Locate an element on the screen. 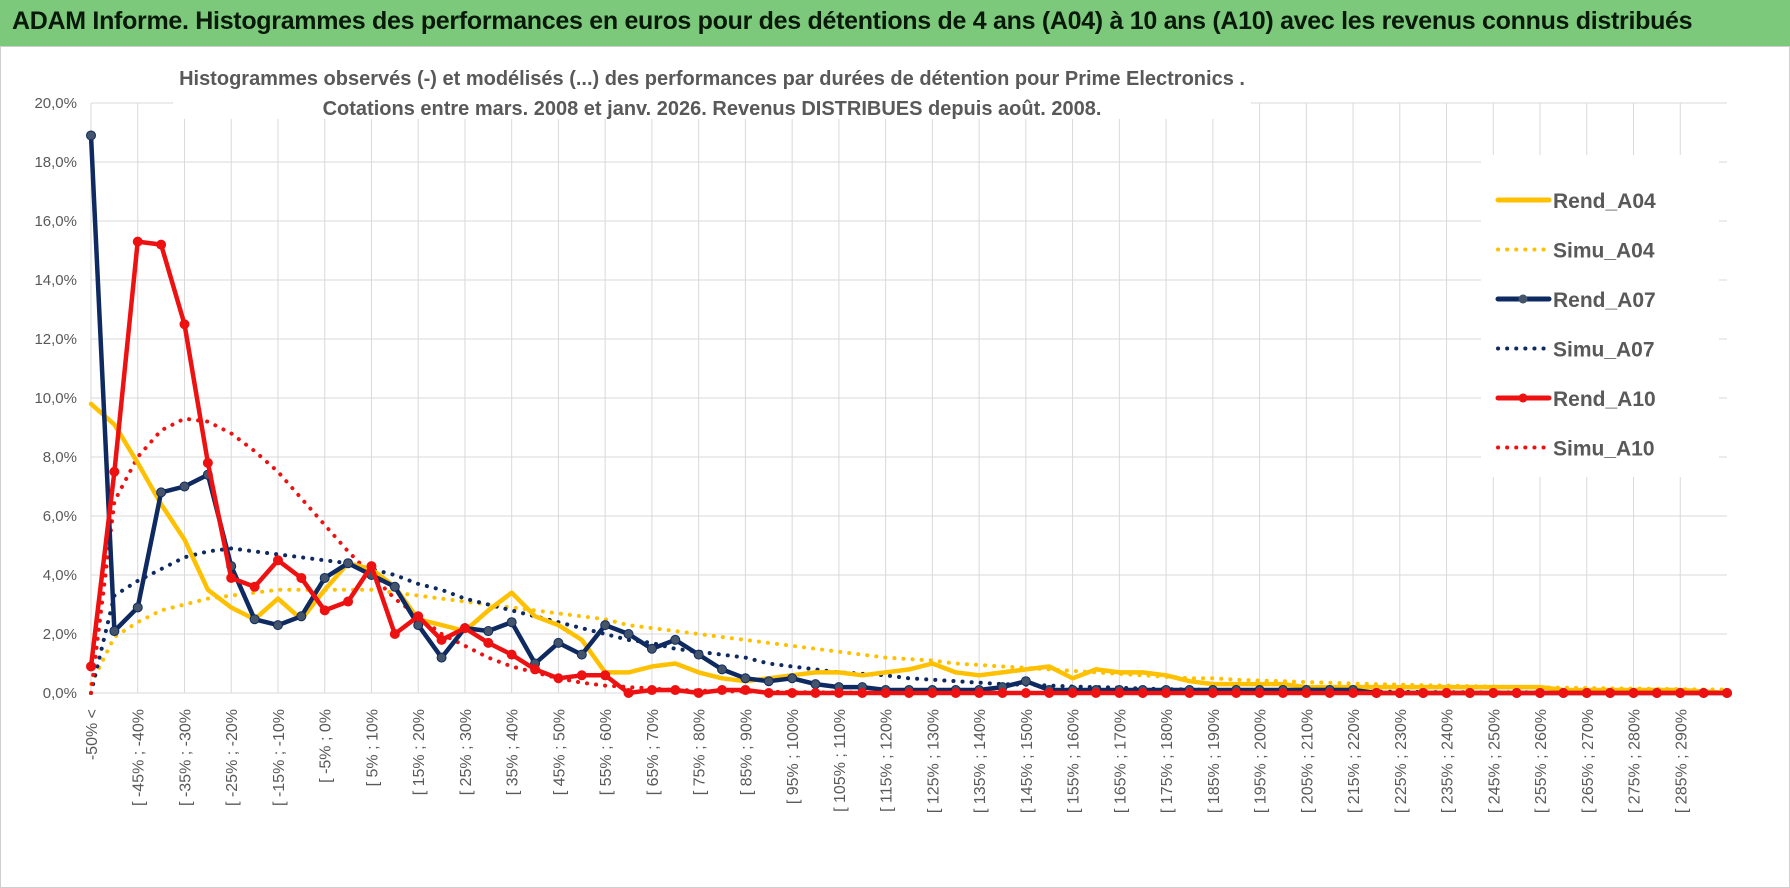 The image size is (1790, 888). legend-label-simu_a04: Simu_A04 is located at coordinates (1604, 251).